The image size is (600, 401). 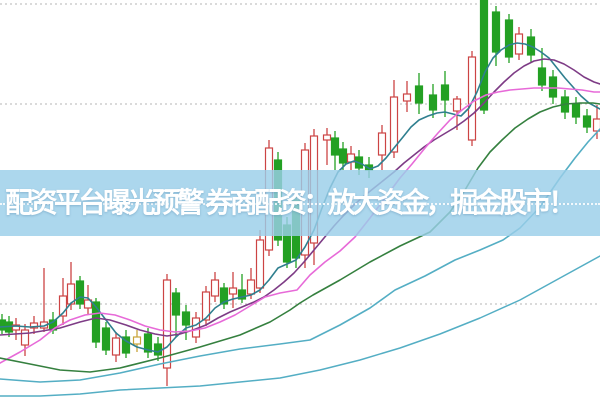 I want to click on banner-gridline, so click(x=300, y=204).